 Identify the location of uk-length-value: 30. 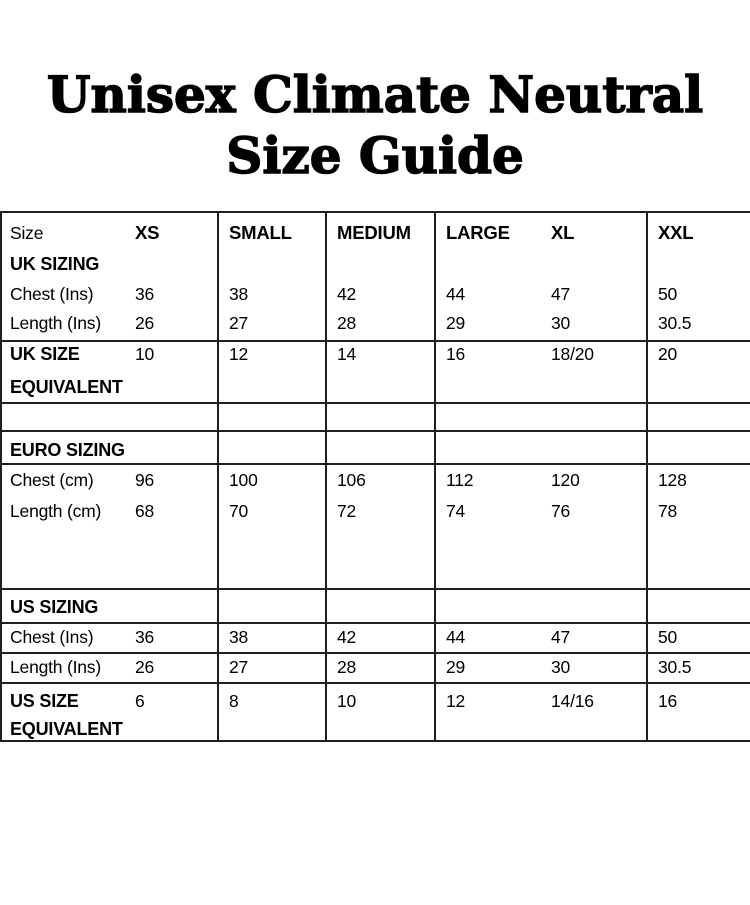
(594, 326).